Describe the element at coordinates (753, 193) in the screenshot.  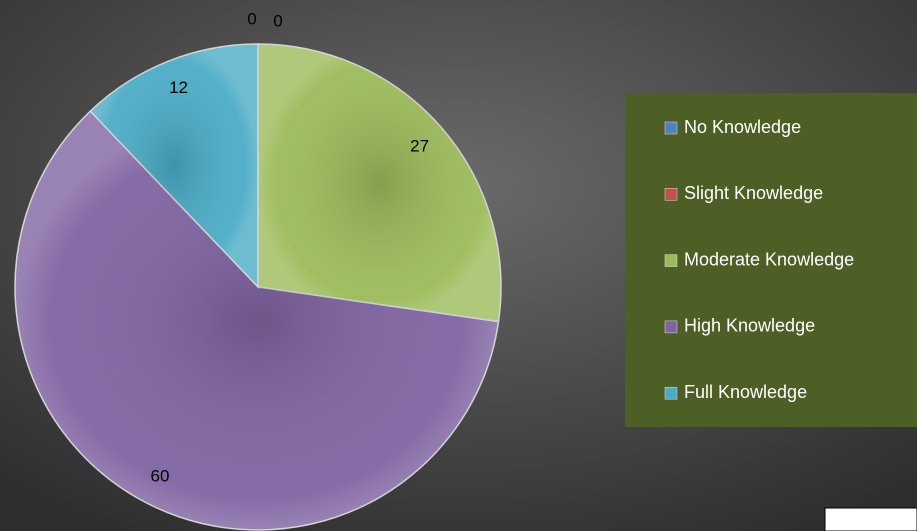
I see `legend-label: Slight Knowledge` at that location.